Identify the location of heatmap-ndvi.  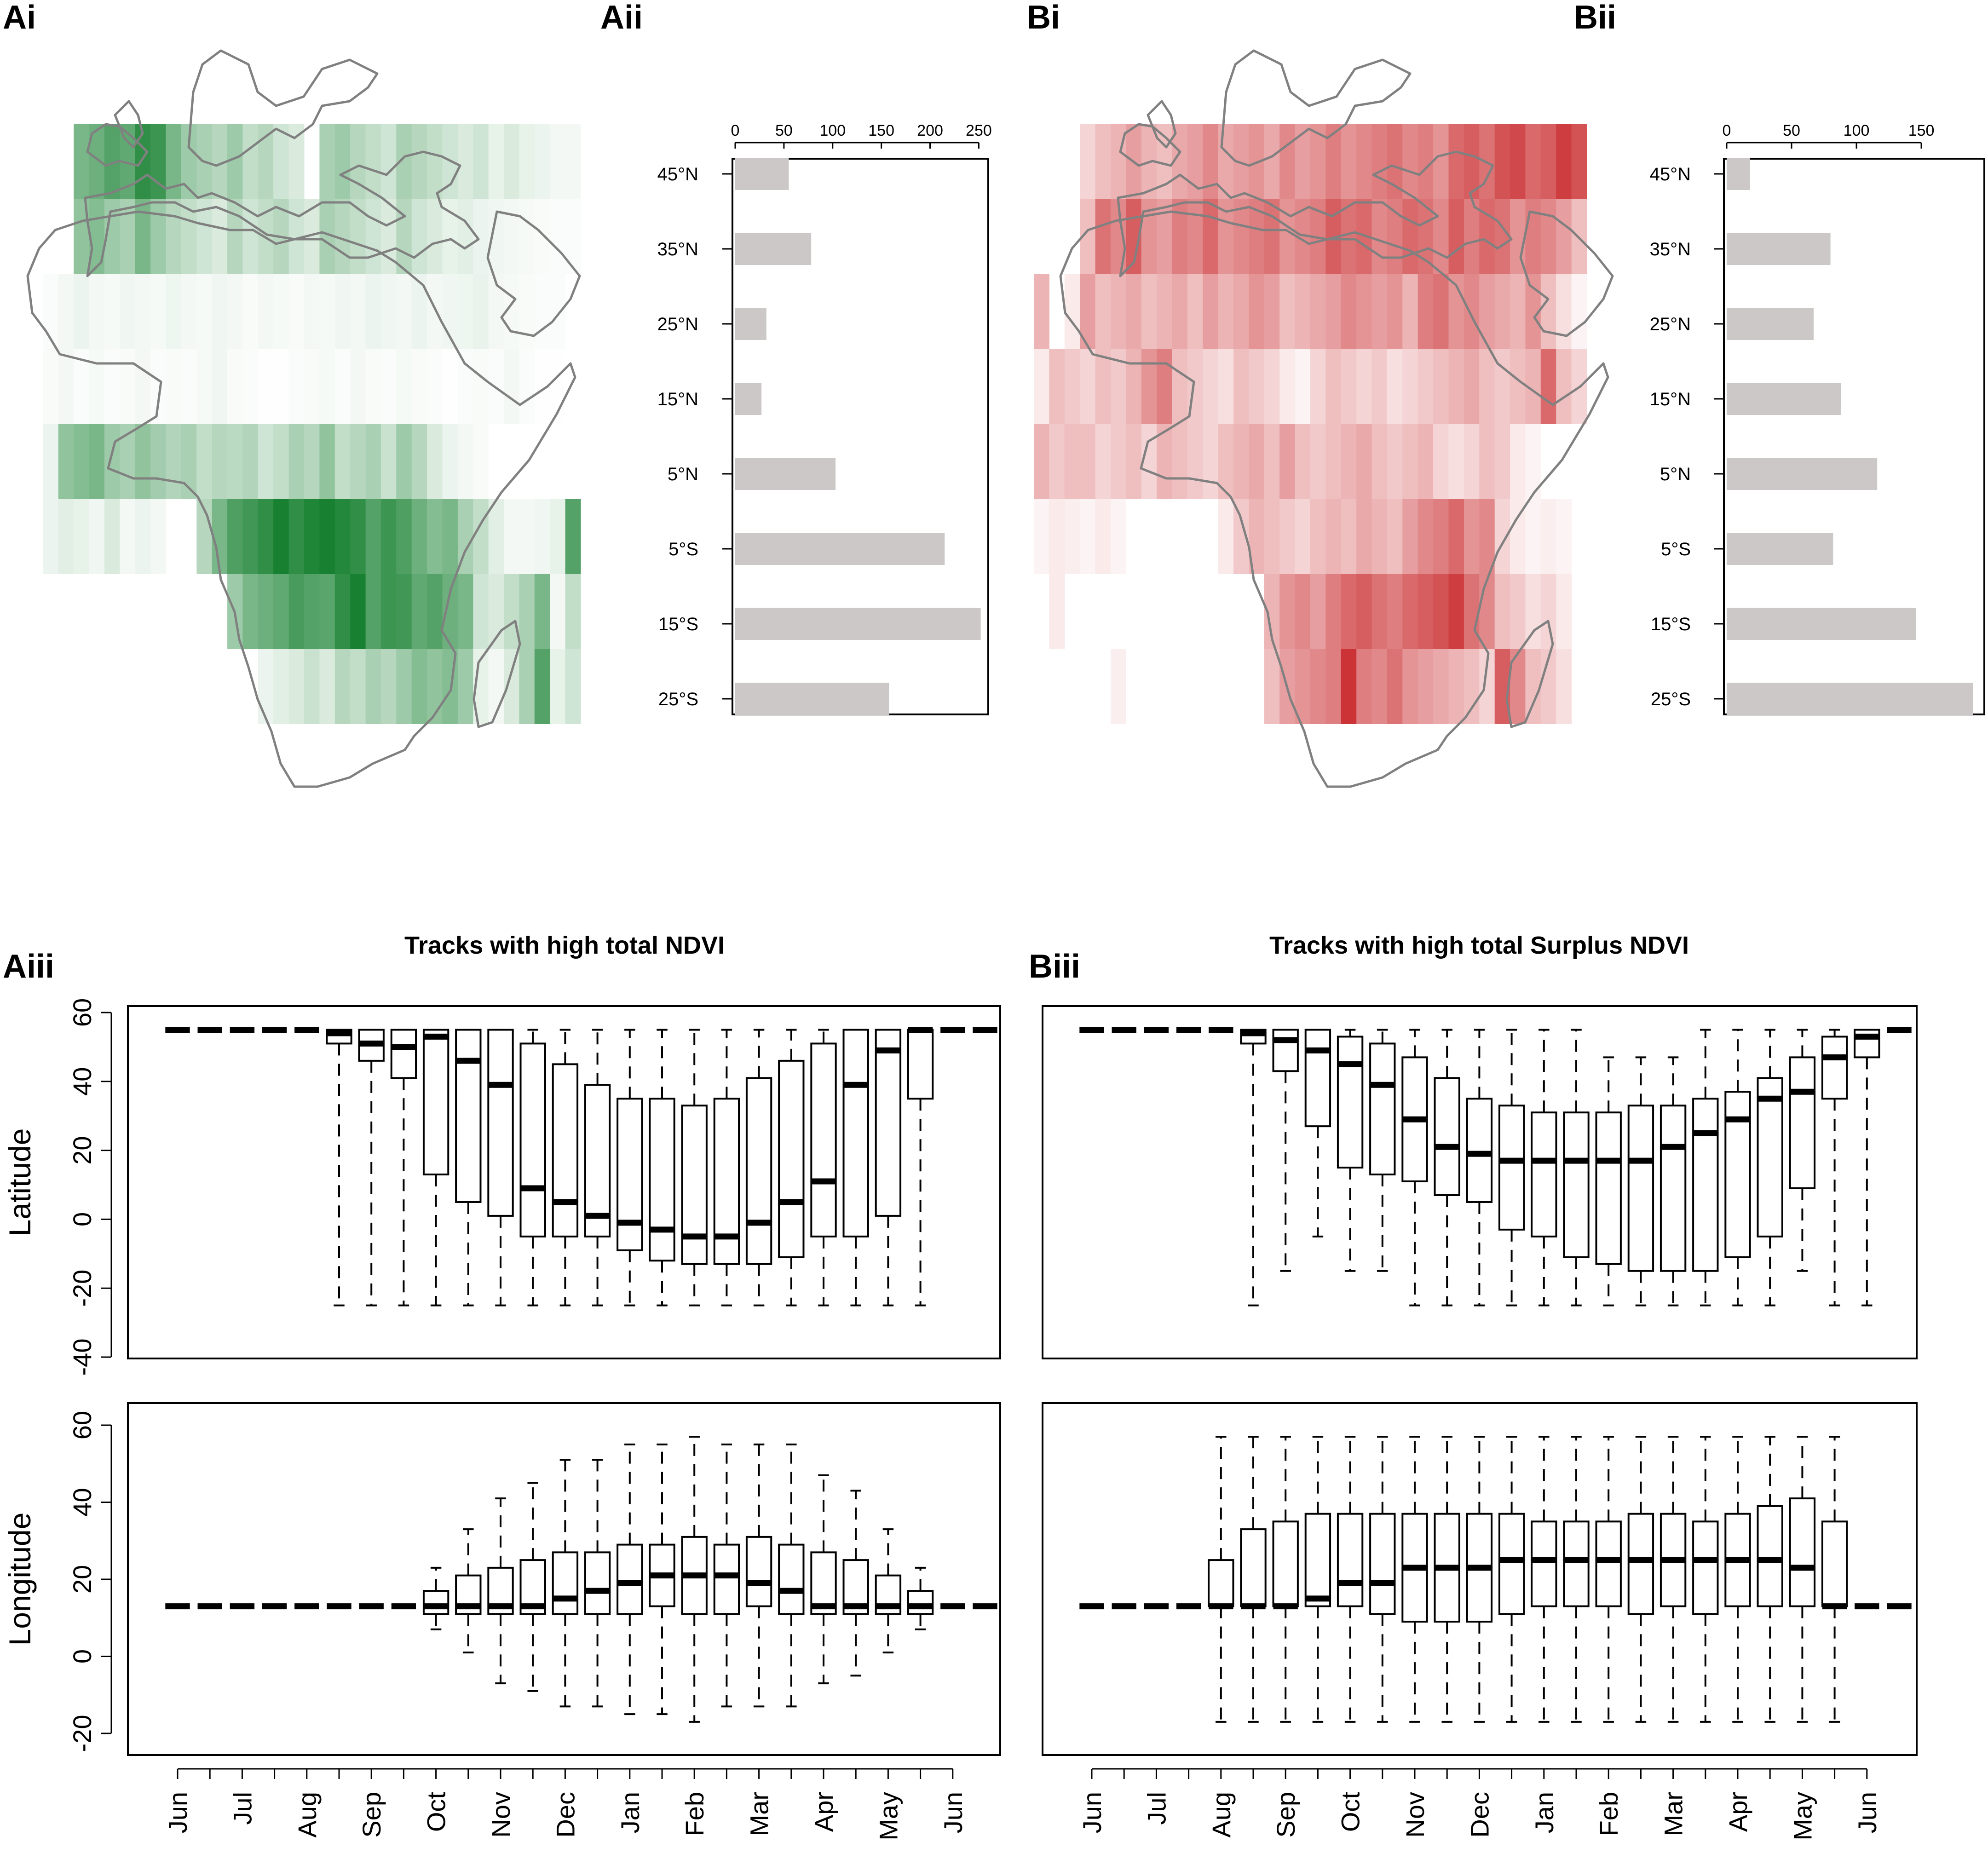
(312, 424).